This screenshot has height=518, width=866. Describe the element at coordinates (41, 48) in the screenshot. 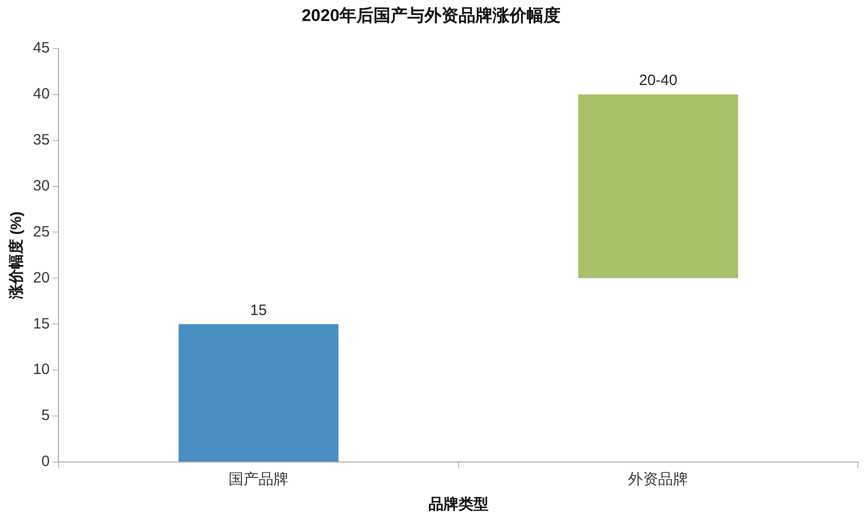

I see `y-tick-label: 45` at that location.